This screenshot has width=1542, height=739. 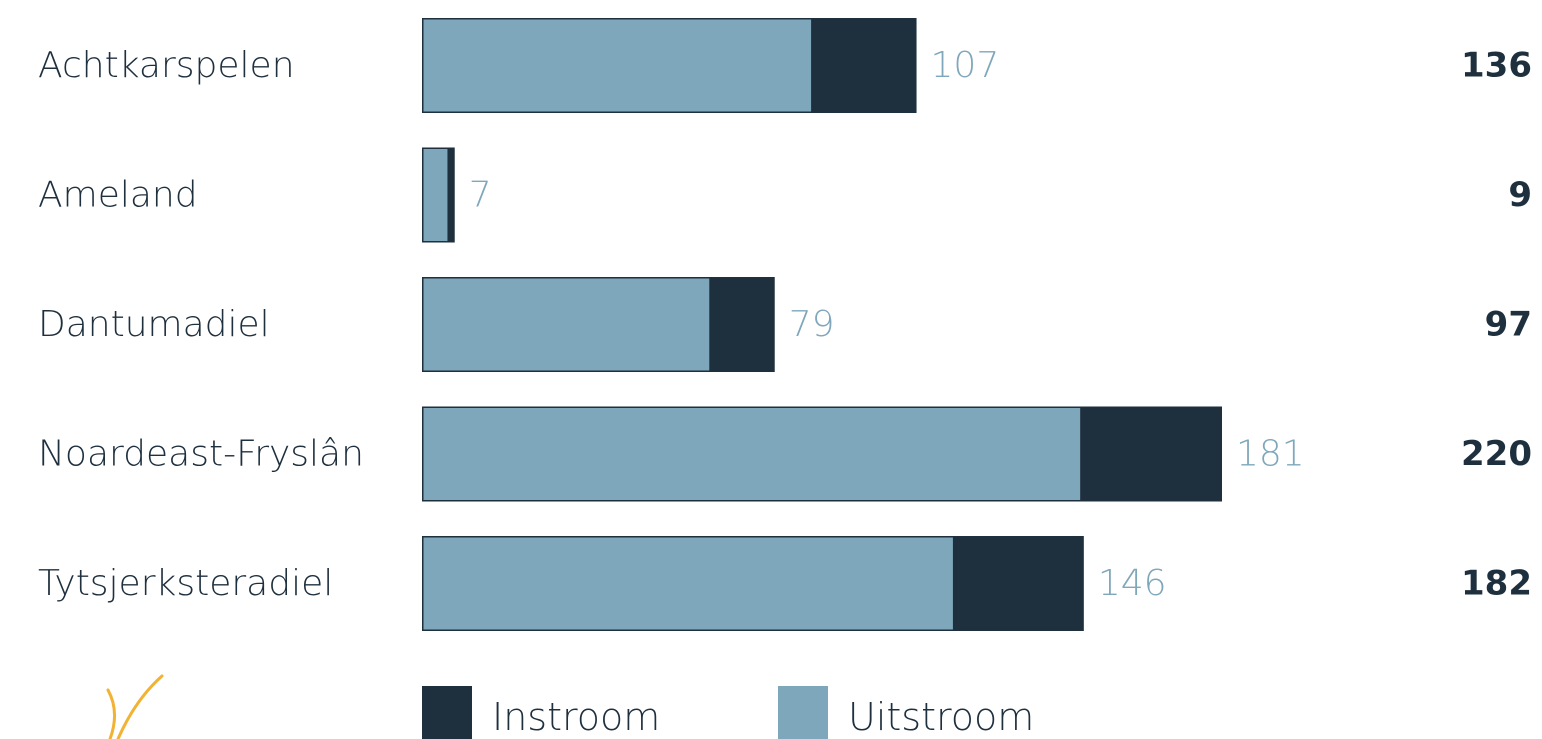 What do you see at coordinates (447, 712) in the screenshot?
I see `legend-swatch-instroom` at bounding box center [447, 712].